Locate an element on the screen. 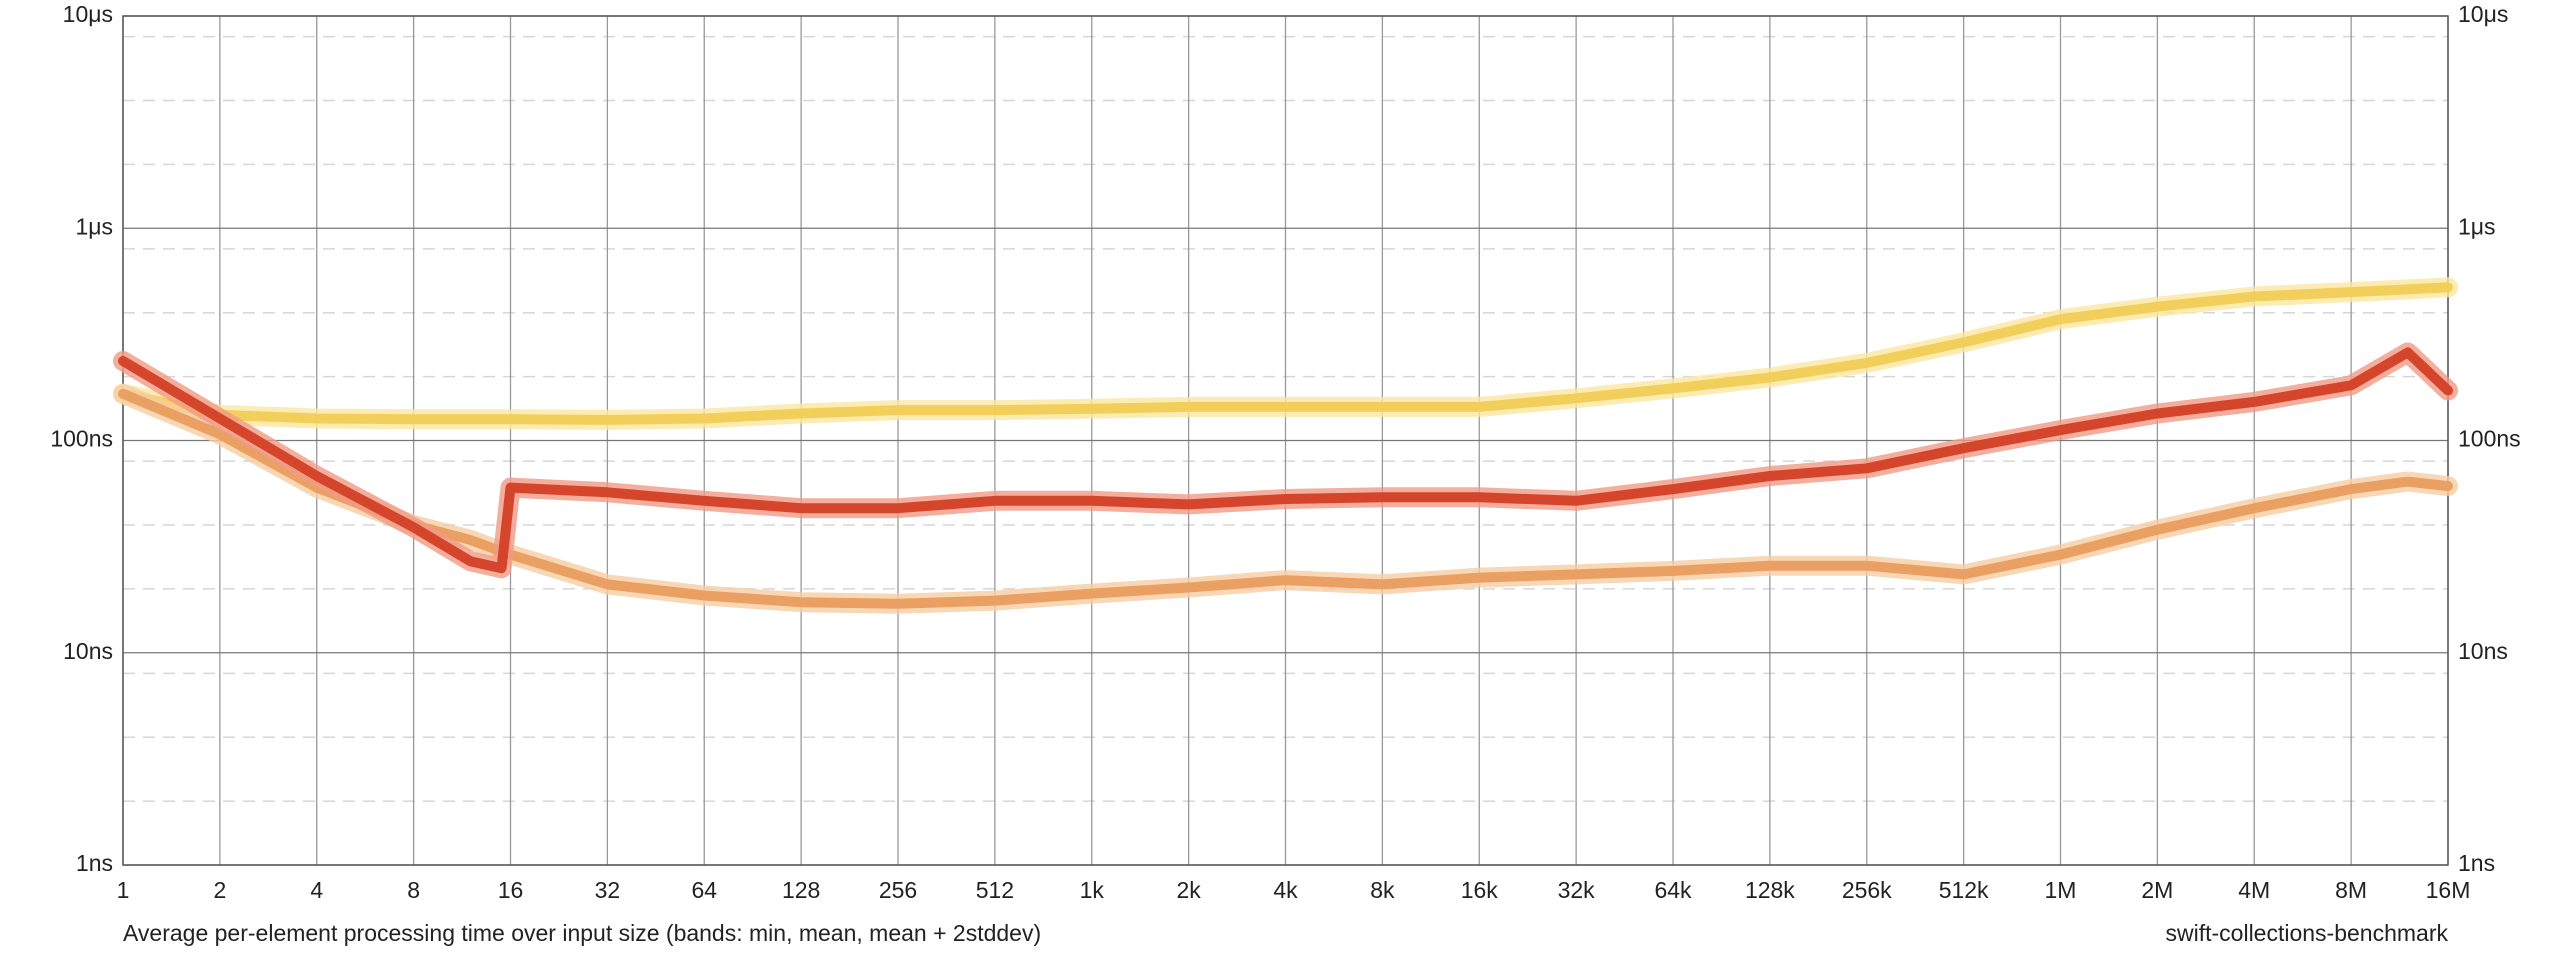 The width and height of the screenshot is (2560, 960). y-tick-label-right: 10μs is located at coordinates (2483, 14).